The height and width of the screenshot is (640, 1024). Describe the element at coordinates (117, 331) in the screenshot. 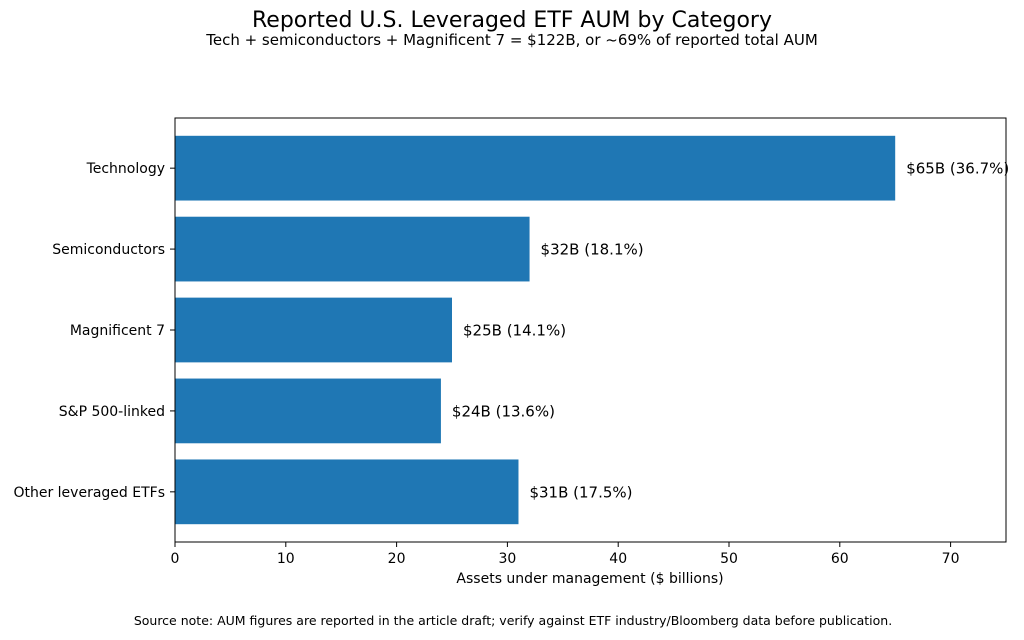

I see `y-tick-label: Magnificent 7` at that location.